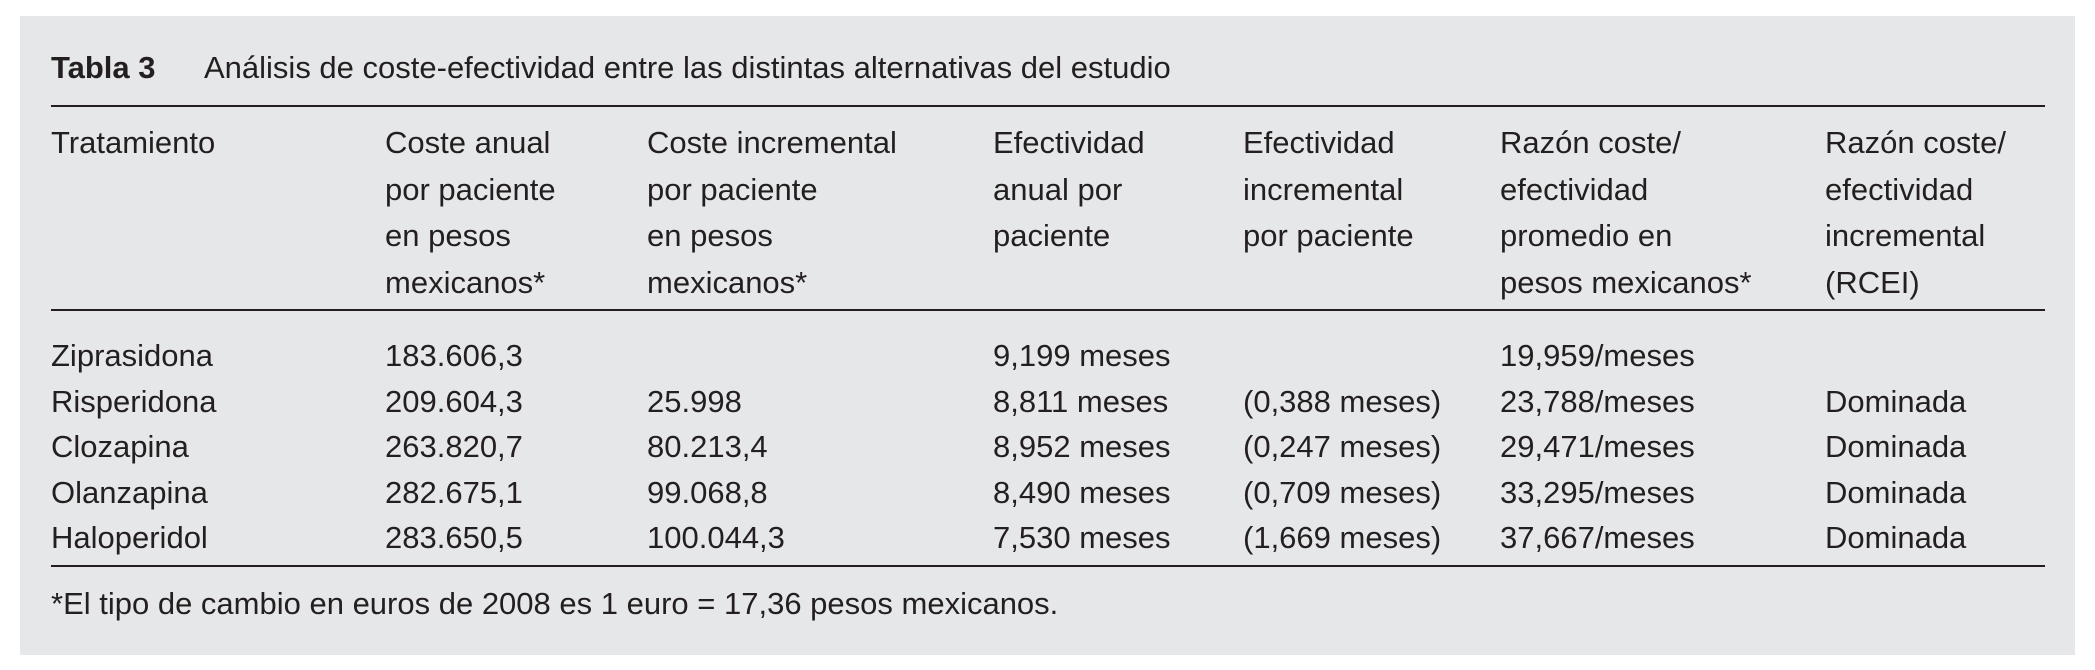 The image size is (2095, 670). Describe the element at coordinates (1342, 401) in the screenshot. I see `table-cell: (0,388 meses)` at that location.